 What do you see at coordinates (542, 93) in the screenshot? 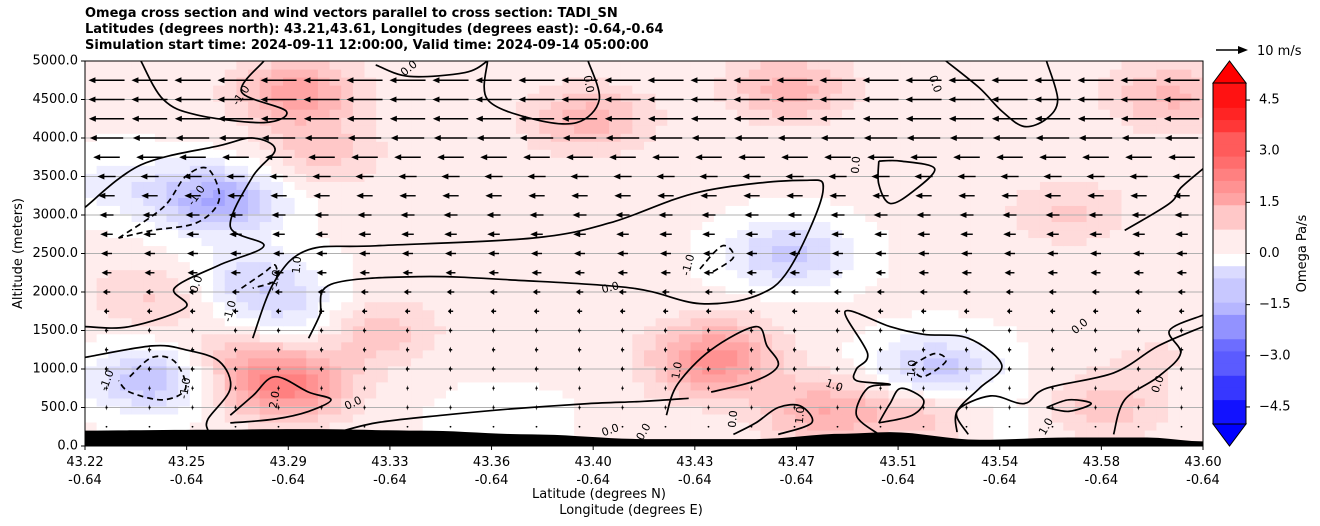
I see `contour-line-level` at bounding box center [542, 93].